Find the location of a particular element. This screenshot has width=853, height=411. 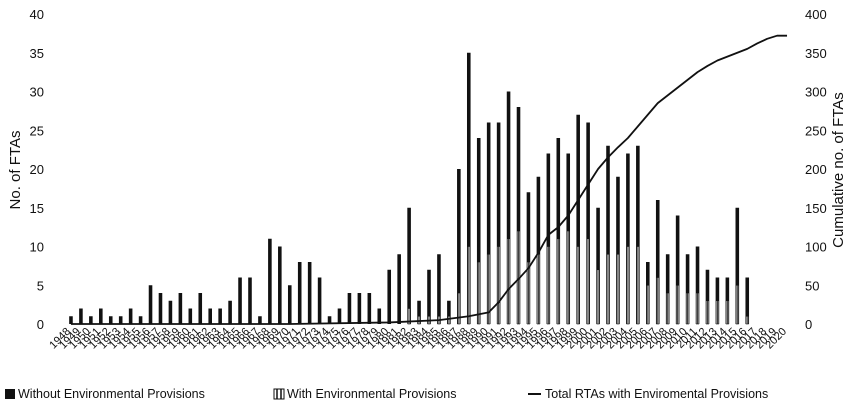

bar-without-2000 is located at coordinates (588, 223).